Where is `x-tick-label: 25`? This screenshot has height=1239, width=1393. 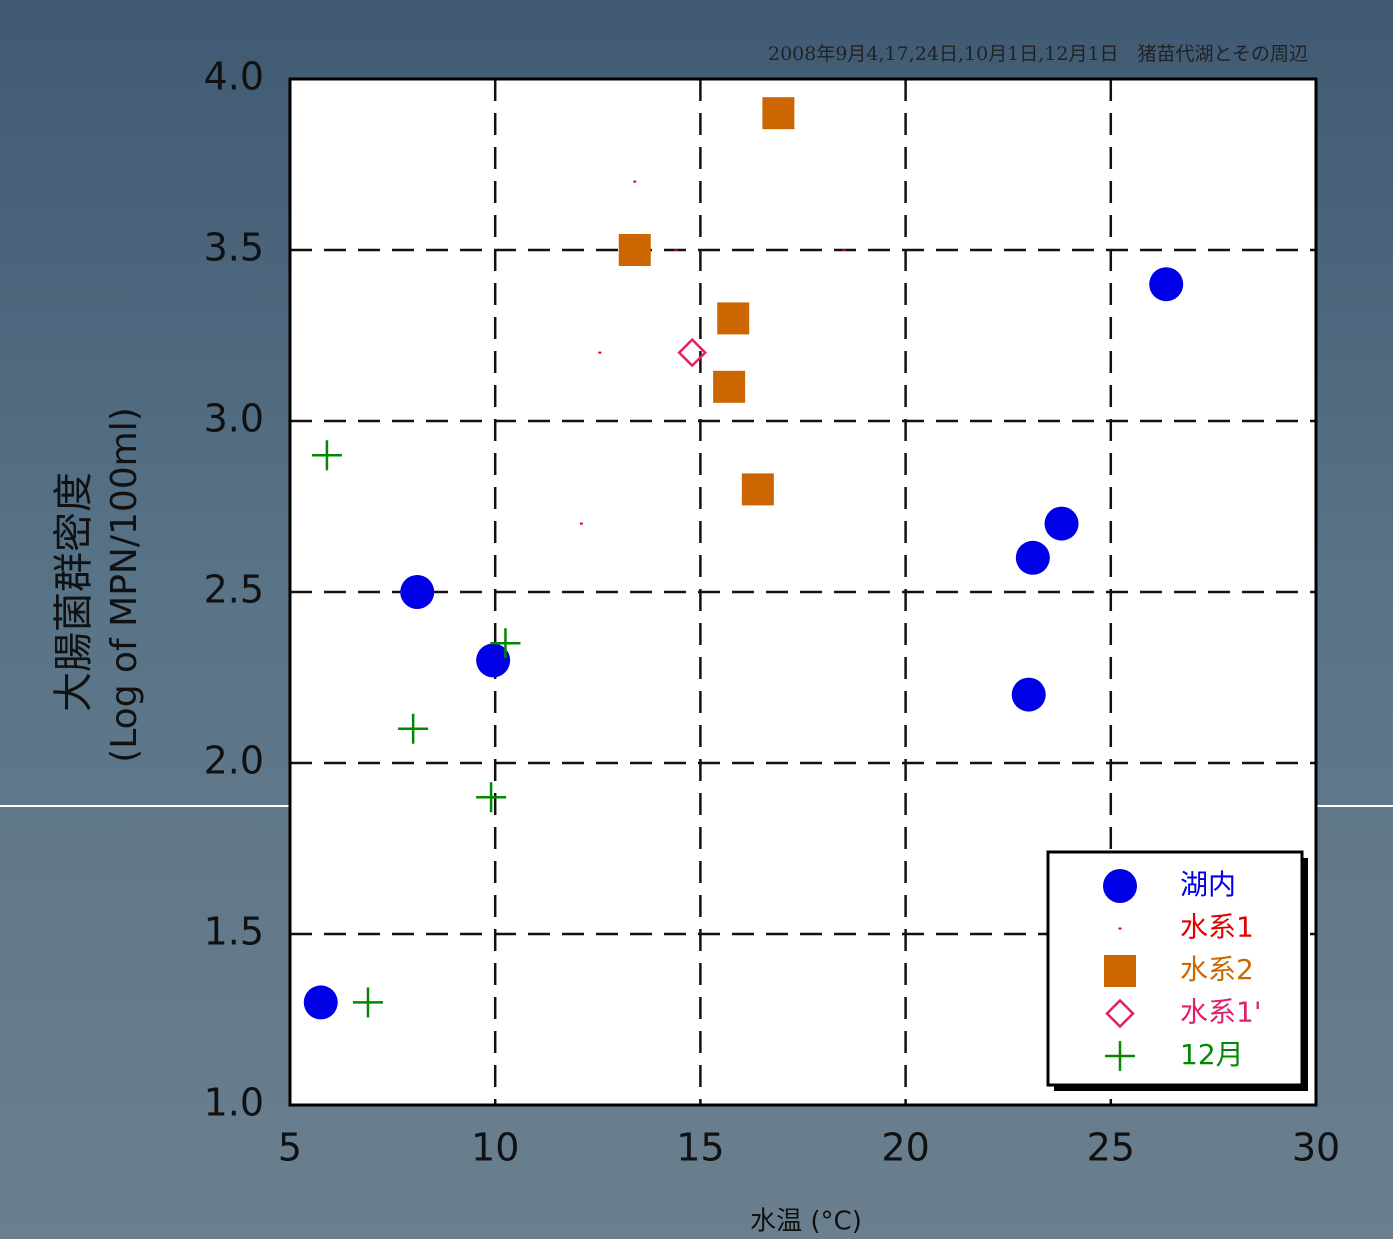 x-tick-label: 25 is located at coordinates (1111, 1148).